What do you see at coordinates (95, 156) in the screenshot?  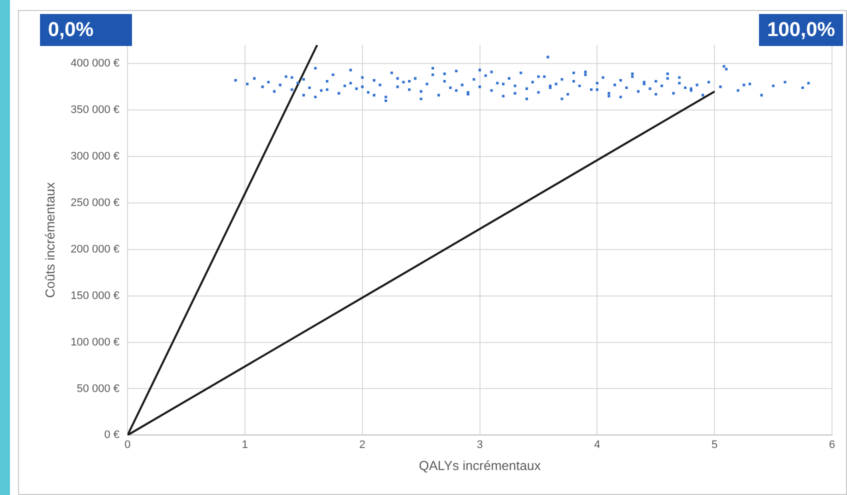 I see `y-tick-label: 300 000 €` at bounding box center [95, 156].